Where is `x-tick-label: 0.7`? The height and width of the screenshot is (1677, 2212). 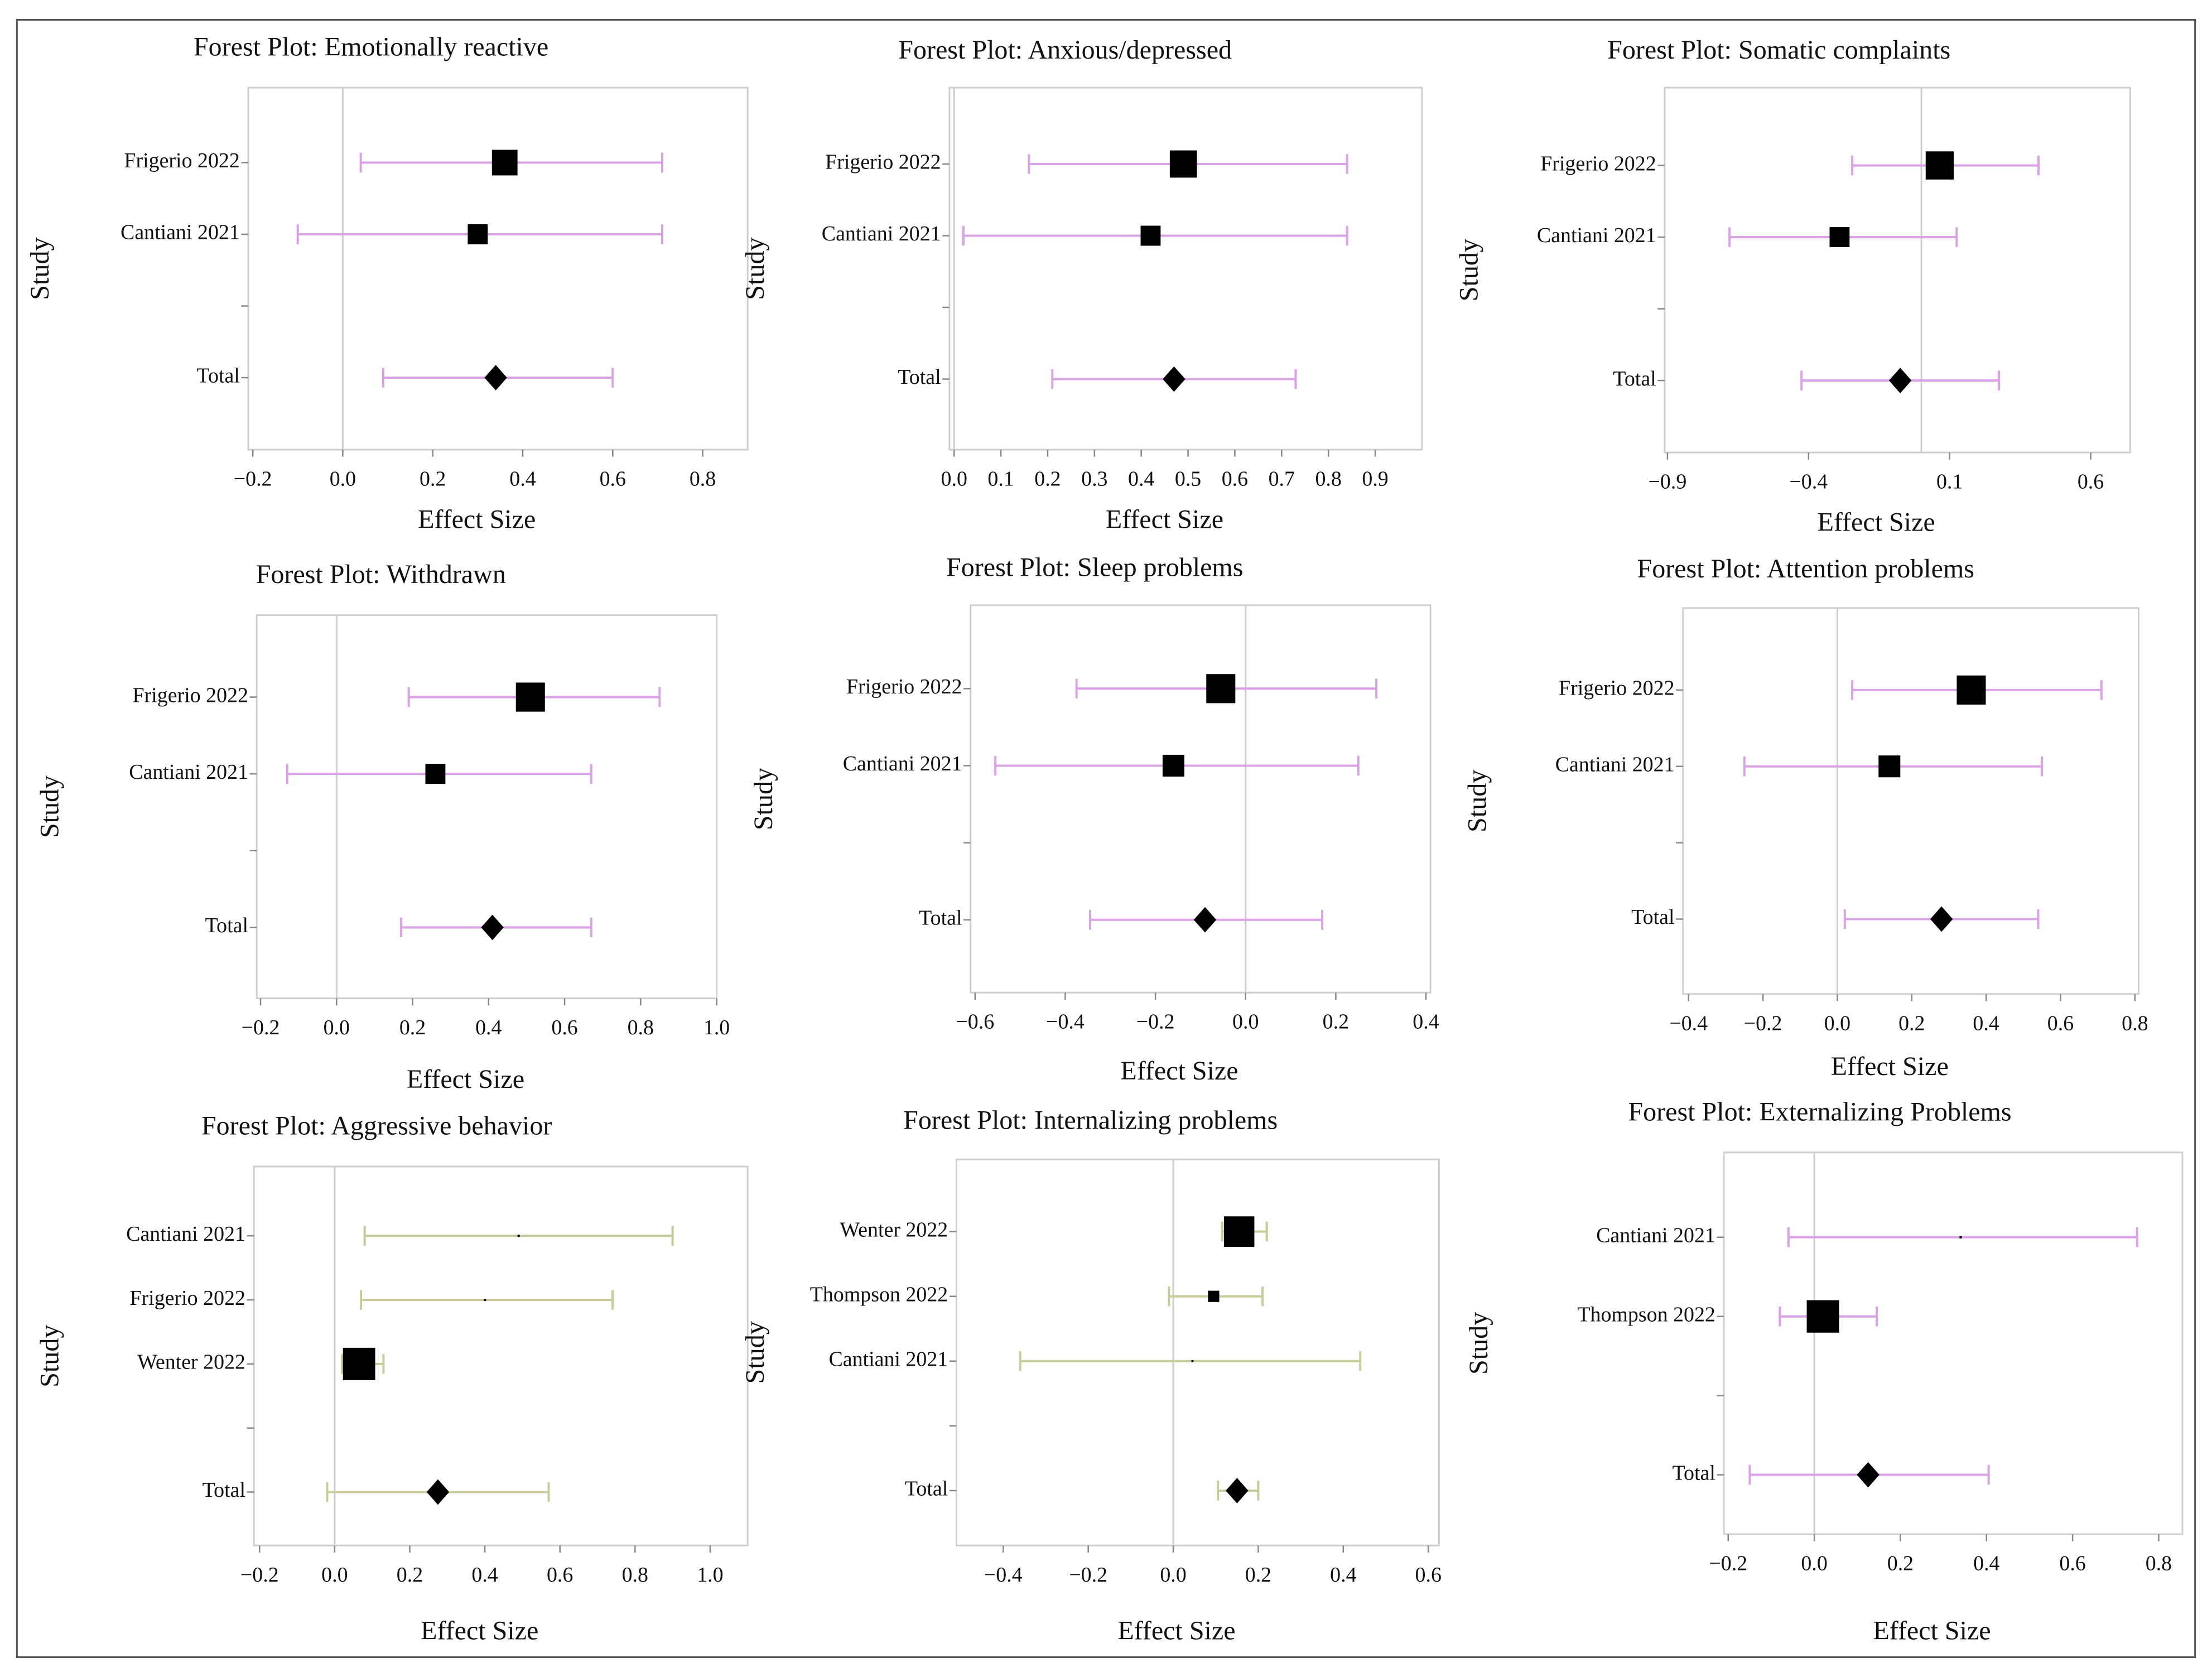
x-tick-label: 0.7 is located at coordinates (1282, 478).